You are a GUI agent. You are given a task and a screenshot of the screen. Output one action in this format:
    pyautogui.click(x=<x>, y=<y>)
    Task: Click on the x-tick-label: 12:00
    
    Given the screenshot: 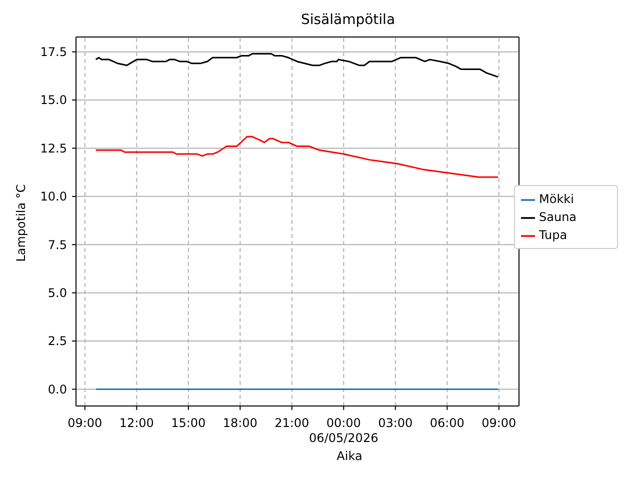 What is the action you would take?
    pyautogui.click(x=136, y=423)
    